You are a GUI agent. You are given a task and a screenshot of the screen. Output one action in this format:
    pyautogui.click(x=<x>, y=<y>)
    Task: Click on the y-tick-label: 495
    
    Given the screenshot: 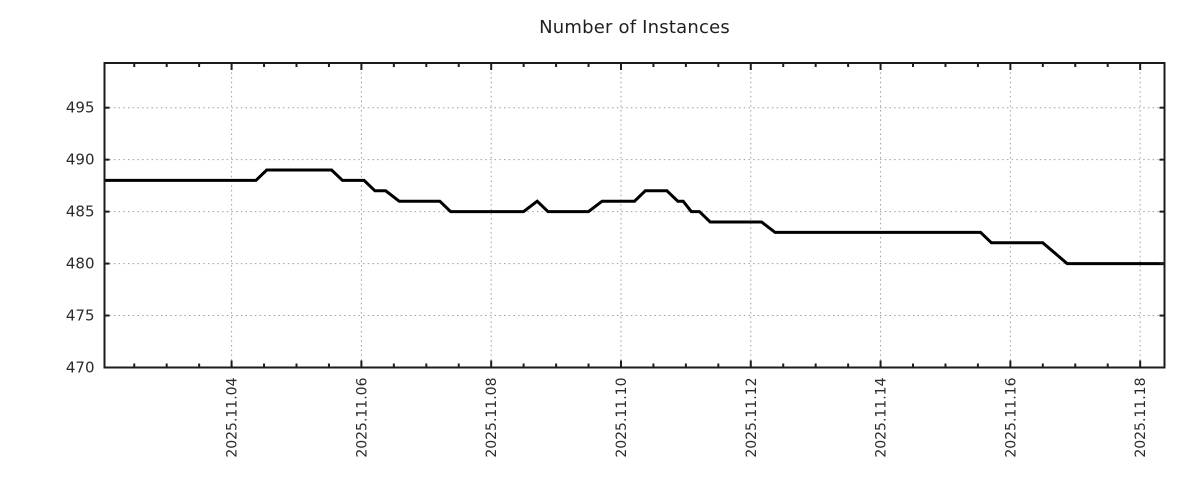 What is the action you would take?
    pyautogui.click(x=80, y=108)
    